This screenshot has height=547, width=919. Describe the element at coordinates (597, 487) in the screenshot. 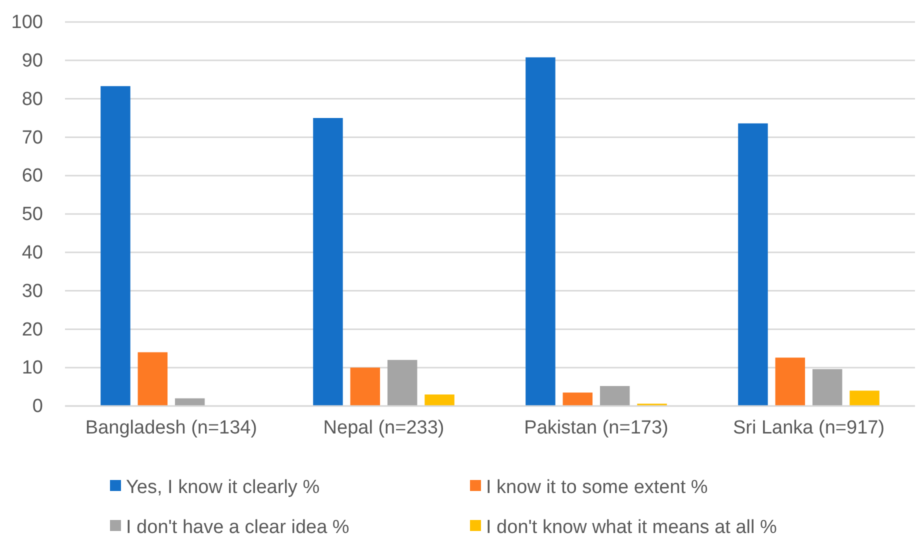

I see `legend-label: I know it to some extent %` at that location.